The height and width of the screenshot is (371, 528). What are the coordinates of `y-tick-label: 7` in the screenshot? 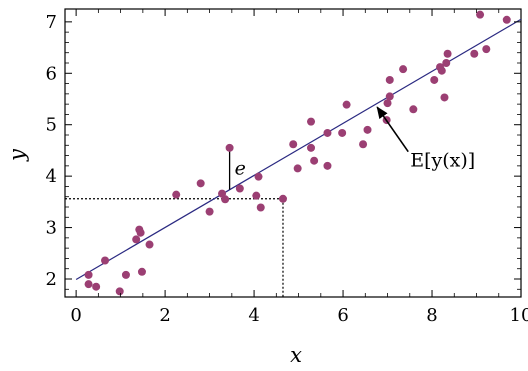 It's located at (51, 22).